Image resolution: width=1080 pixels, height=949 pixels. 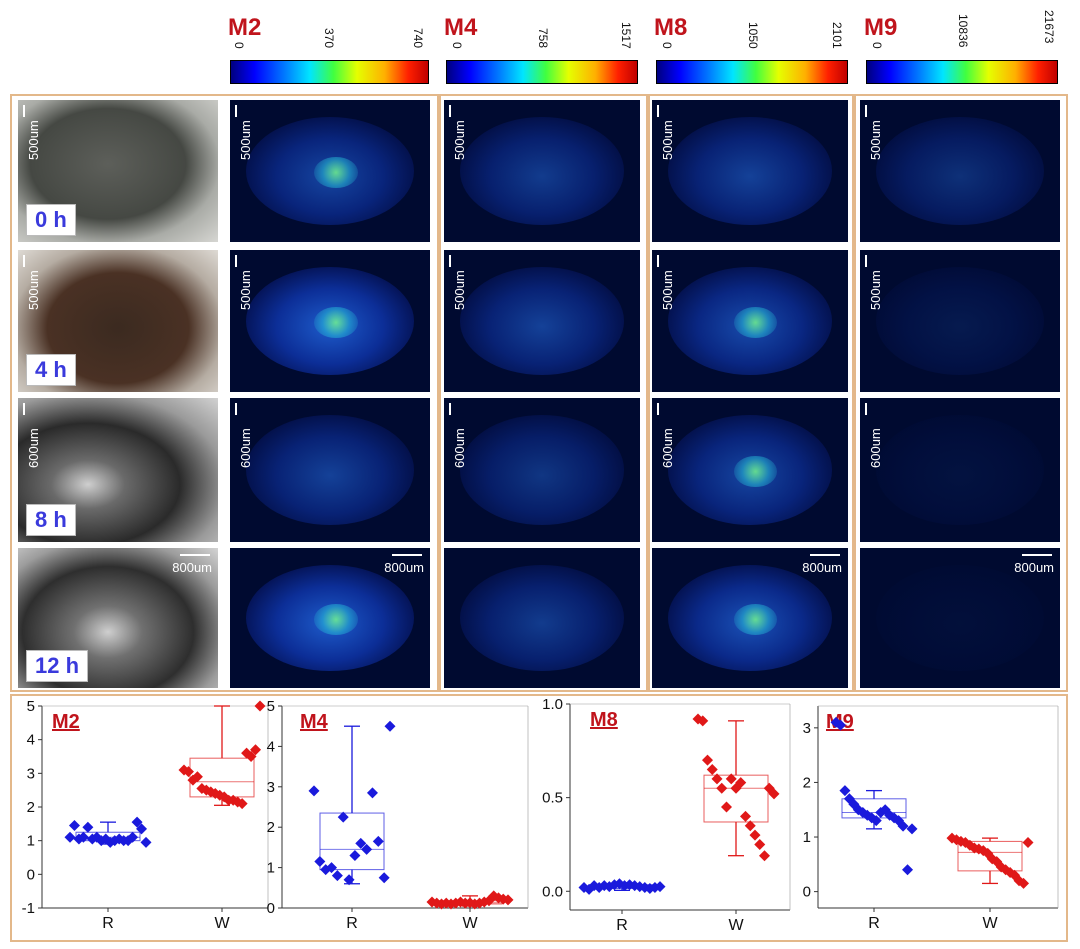 What do you see at coordinates (552, 891) in the screenshot?
I see `y-tick-label: 0.0` at bounding box center [552, 891].